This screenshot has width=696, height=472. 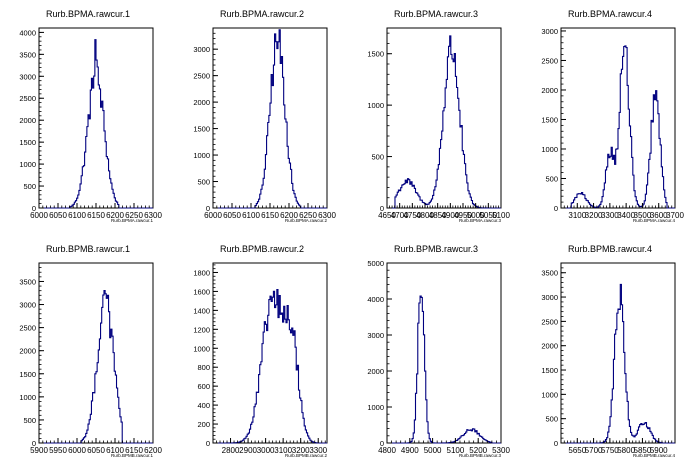 I want to click on title-box: Rurb.BPMB.rawcur.3, so click(x=444, y=249).